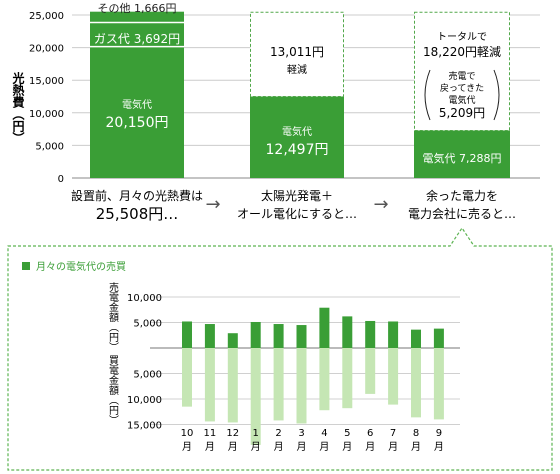  I want to click on bar-solar: 13,011円 軽減 電気代 12,497円, so click(297, 94).